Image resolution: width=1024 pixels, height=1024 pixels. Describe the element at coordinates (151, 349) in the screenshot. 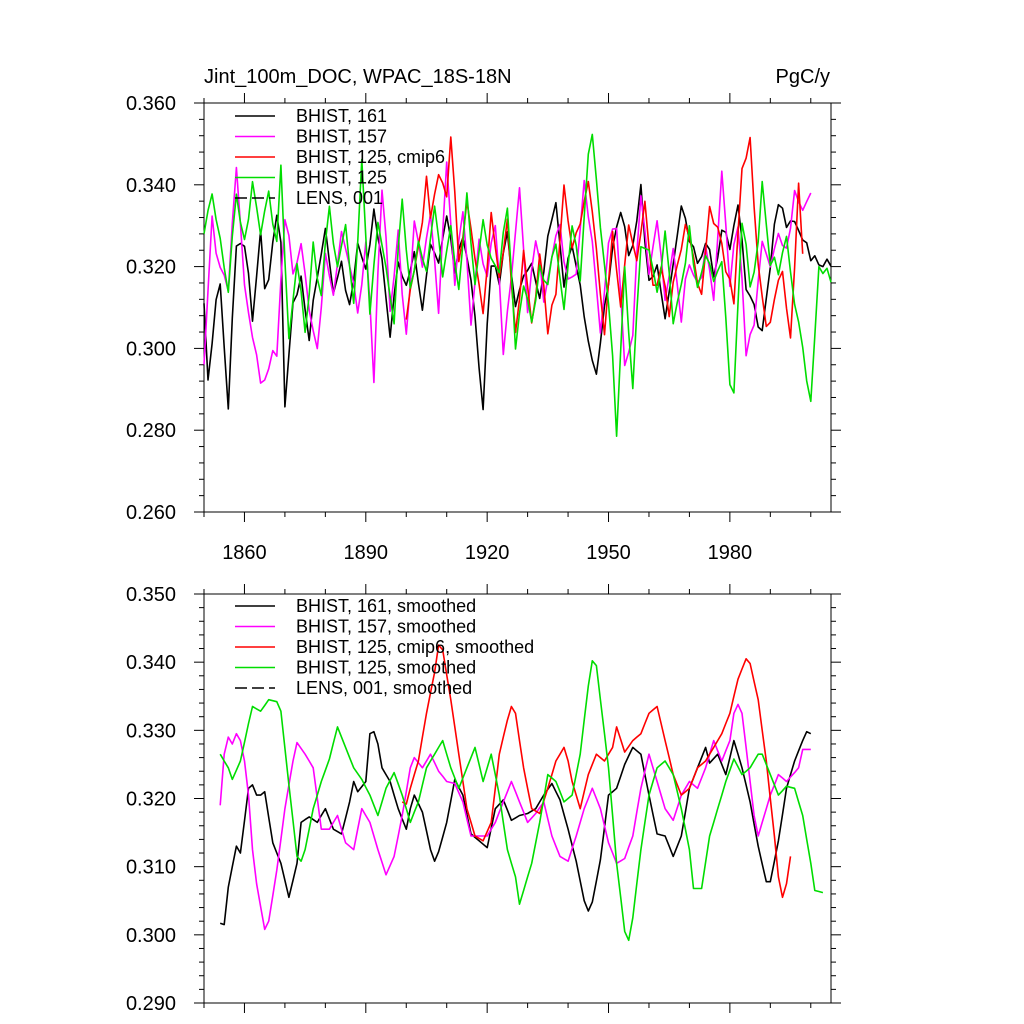

I see `top-y-tick-label: 0.300` at that location.